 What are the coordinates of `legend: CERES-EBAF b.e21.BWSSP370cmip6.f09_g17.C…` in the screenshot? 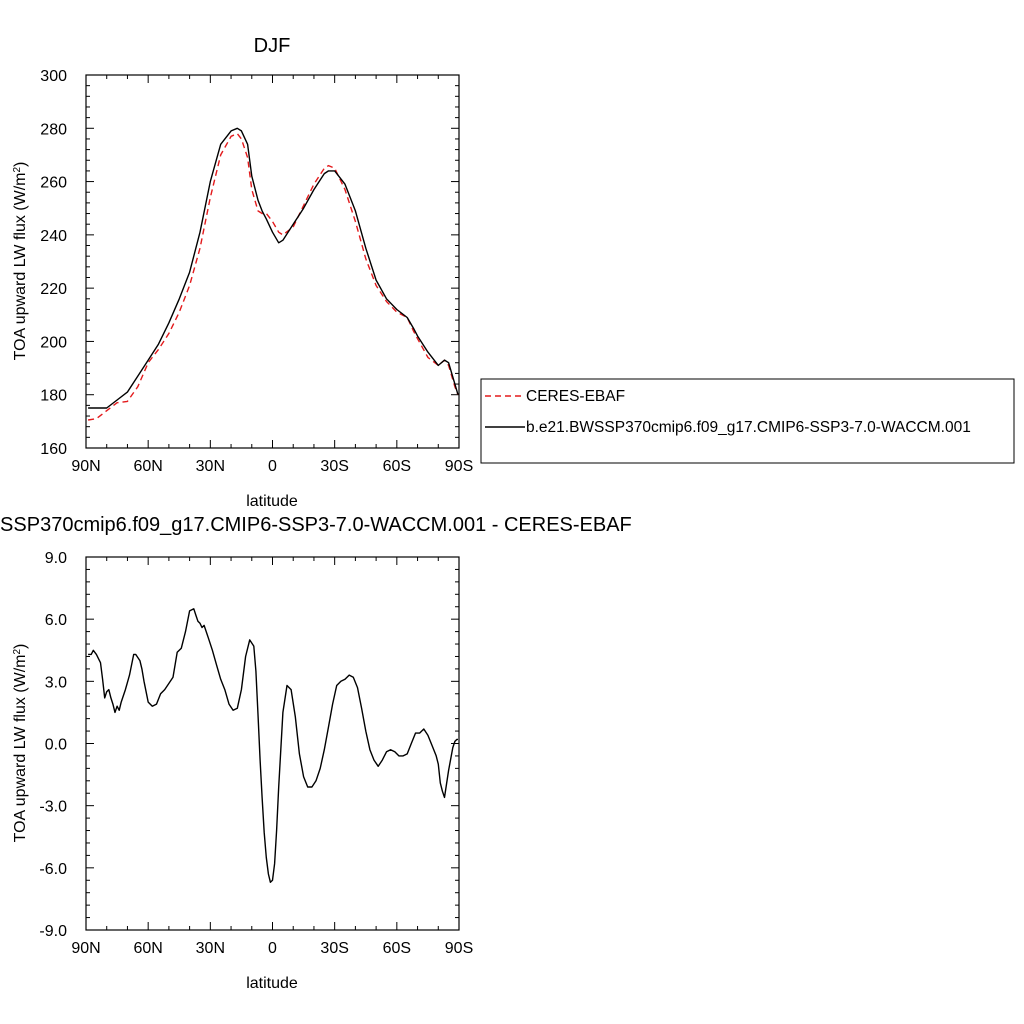 It's located at (747, 421).